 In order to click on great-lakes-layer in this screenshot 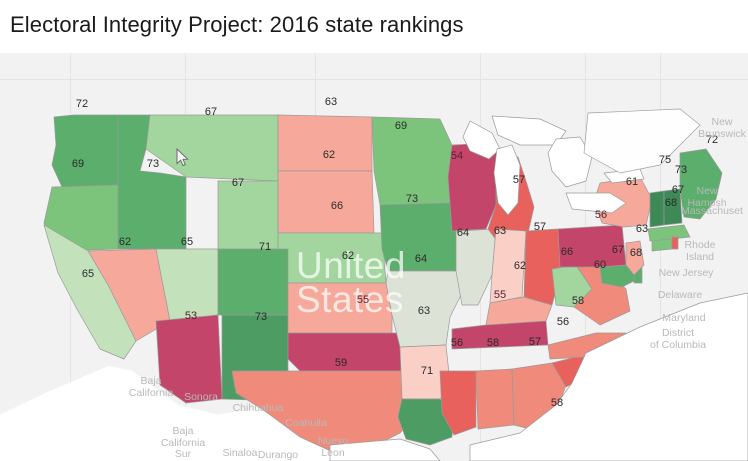, I will do `click(581, 162)`.